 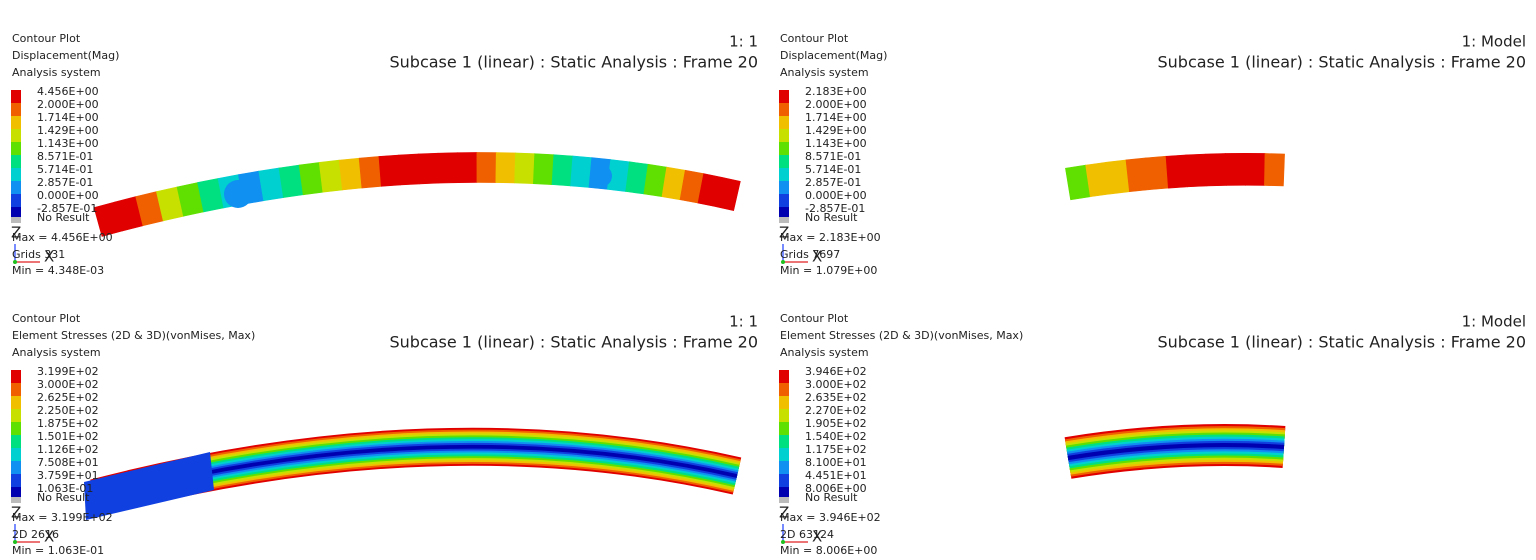 What do you see at coordinates (836, 117) in the screenshot?
I see `legend-label: 1.714E+00` at bounding box center [836, 117].